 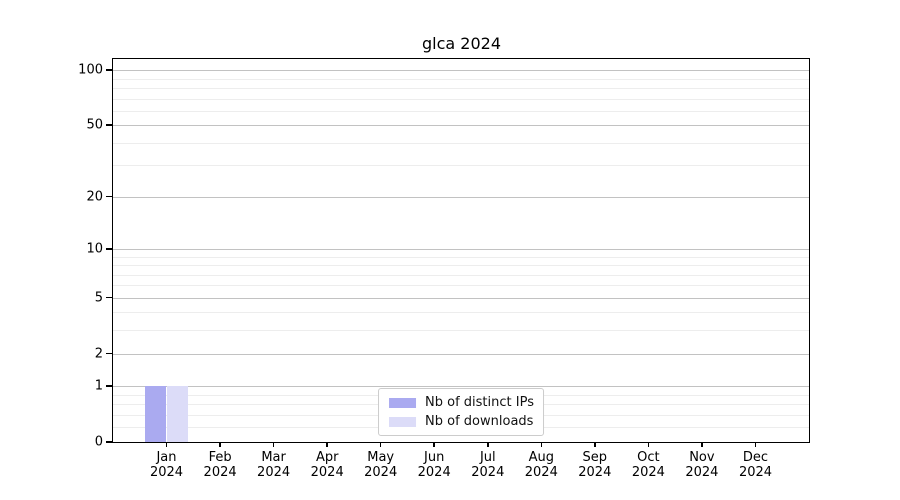 What do you see at coordinates (403, 421) in the screenshot?
I see `legend-swatch-downloads` at bounding box center [403, 421].